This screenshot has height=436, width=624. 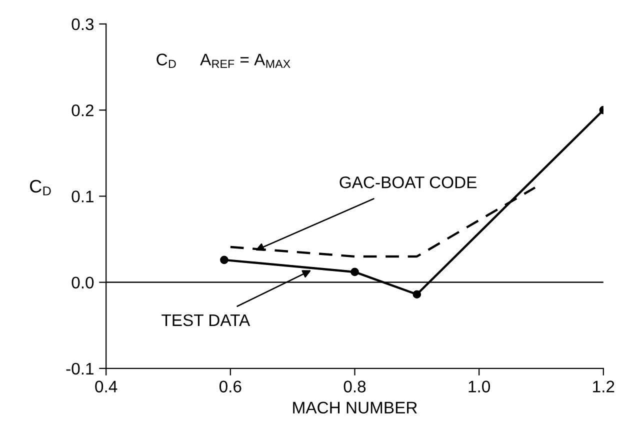 I want to click on y-tick-label: 0.1, so click(x=83, y=196).